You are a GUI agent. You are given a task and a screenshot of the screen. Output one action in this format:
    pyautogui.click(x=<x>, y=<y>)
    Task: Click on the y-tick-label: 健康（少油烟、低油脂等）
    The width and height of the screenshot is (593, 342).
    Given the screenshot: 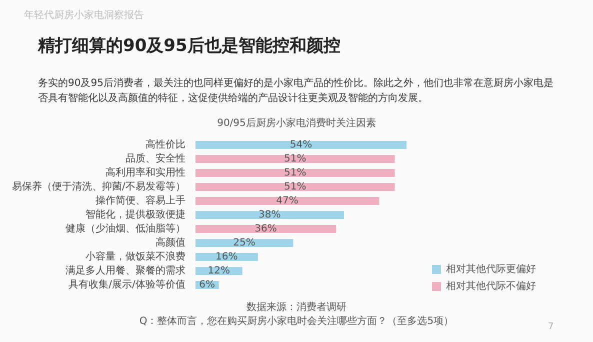 What is the action you would take?
    pyautogui.click(x=125, y=228)
    